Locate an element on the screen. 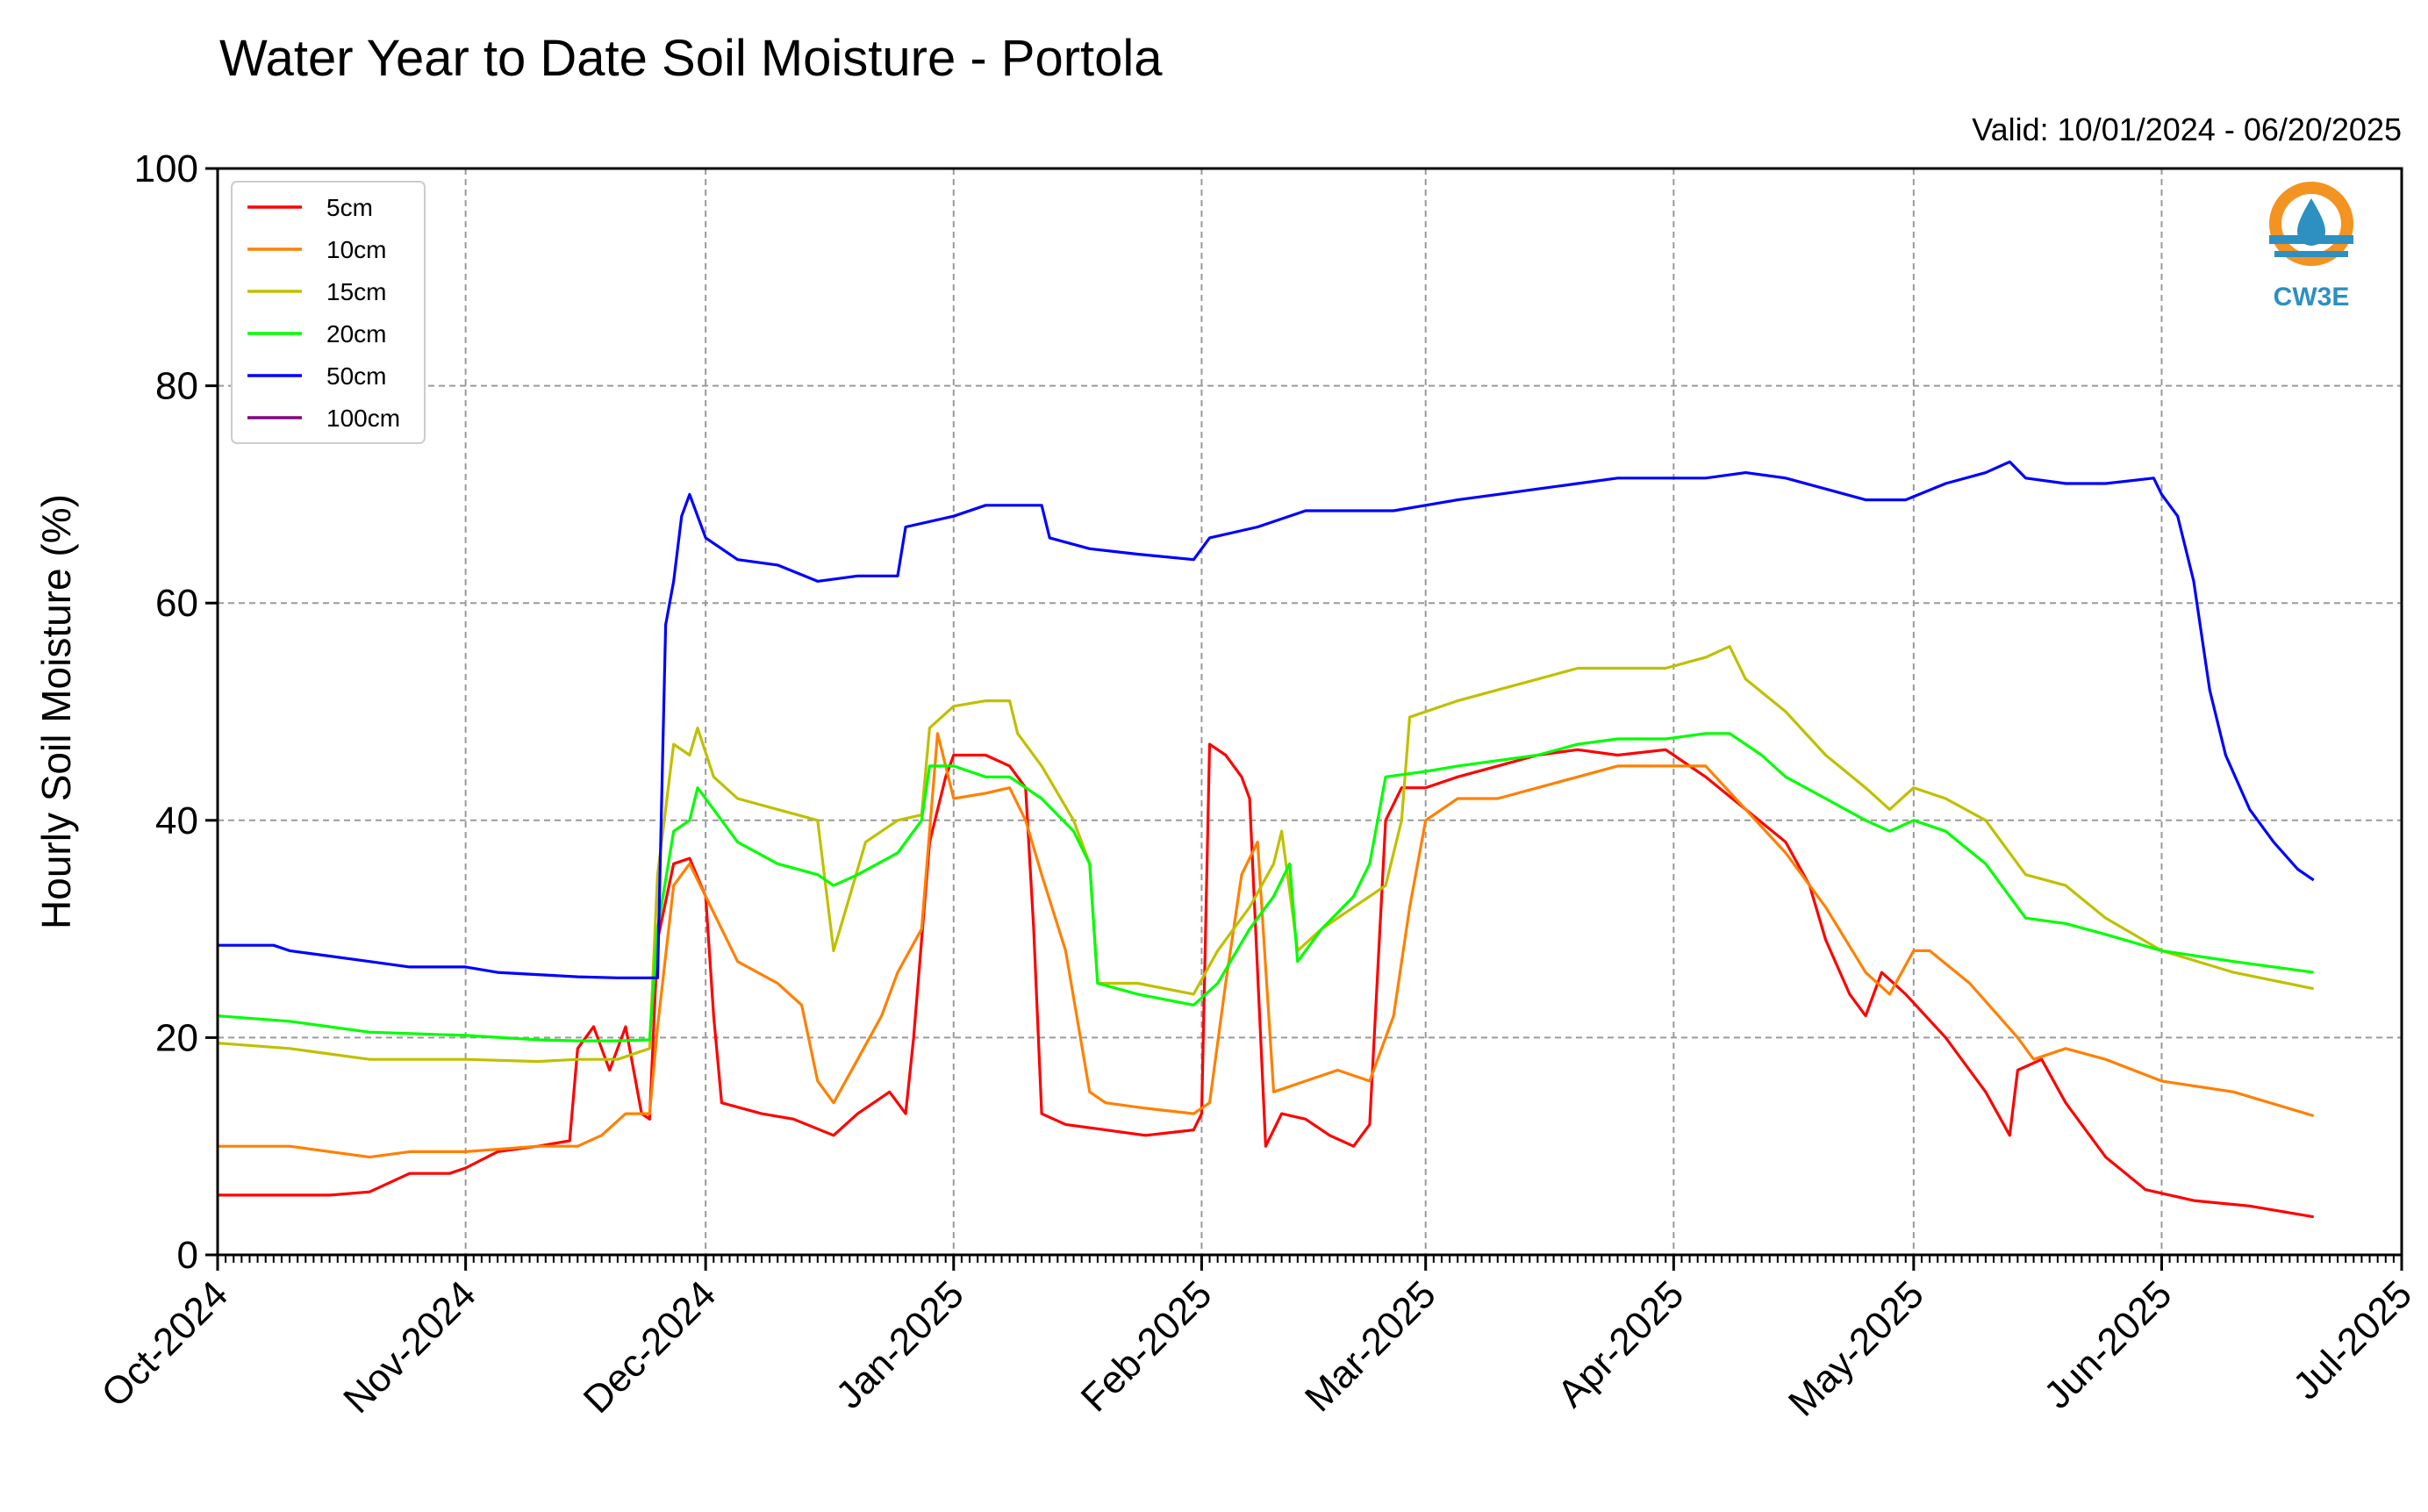 Image resolution: width=2428 pixels, height=1512 pixels. y-tick-label: 60 is located at coordinates (177, 603).